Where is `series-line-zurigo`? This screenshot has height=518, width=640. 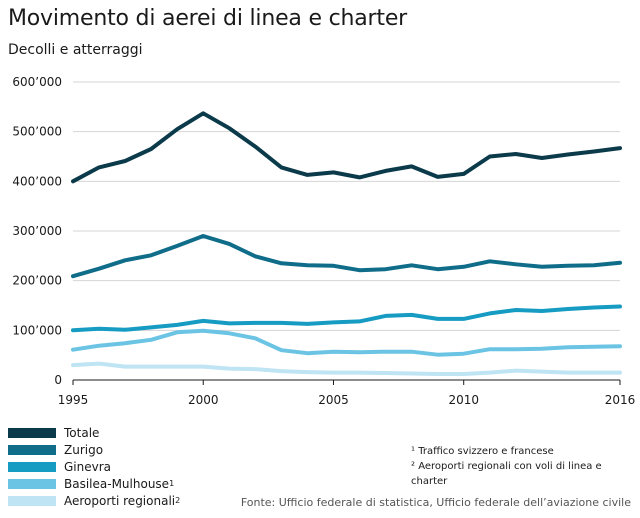 series-line-zurigo is located at coordinates (346, 256).